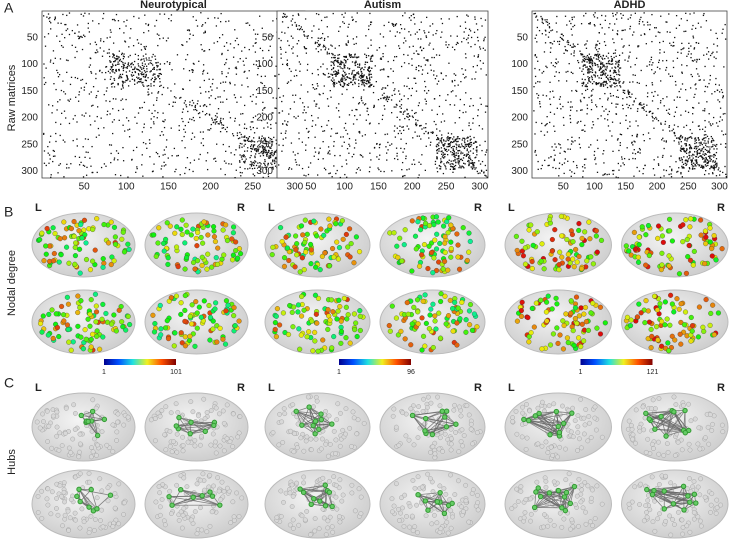  What do you see at coordinates (196, 322) in the screenshot?
I see `brain` at bounding box center [196, 322].